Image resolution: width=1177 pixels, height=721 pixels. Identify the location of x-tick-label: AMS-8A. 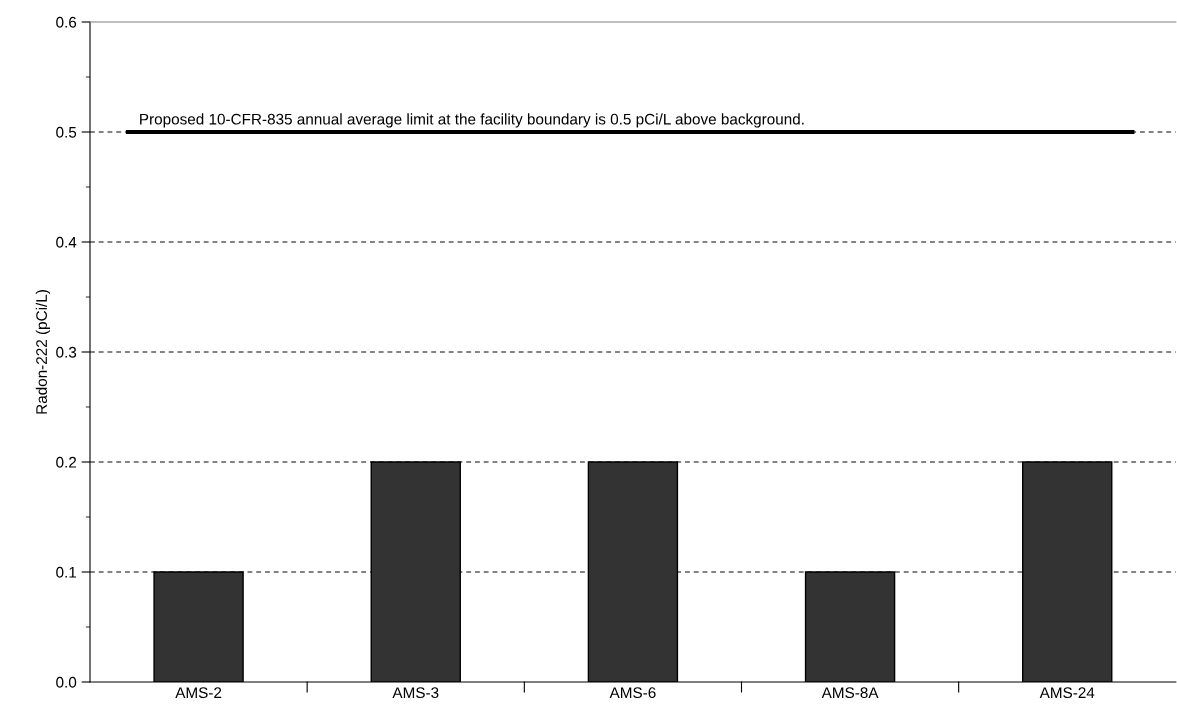
(850, 693).